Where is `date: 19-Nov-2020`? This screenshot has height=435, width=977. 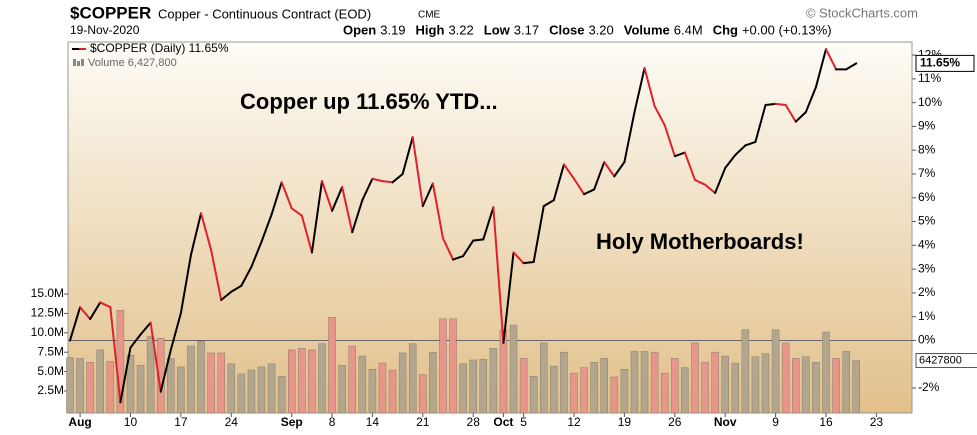 date: 19-Nov-2020 is located at coordinates (105, 30).